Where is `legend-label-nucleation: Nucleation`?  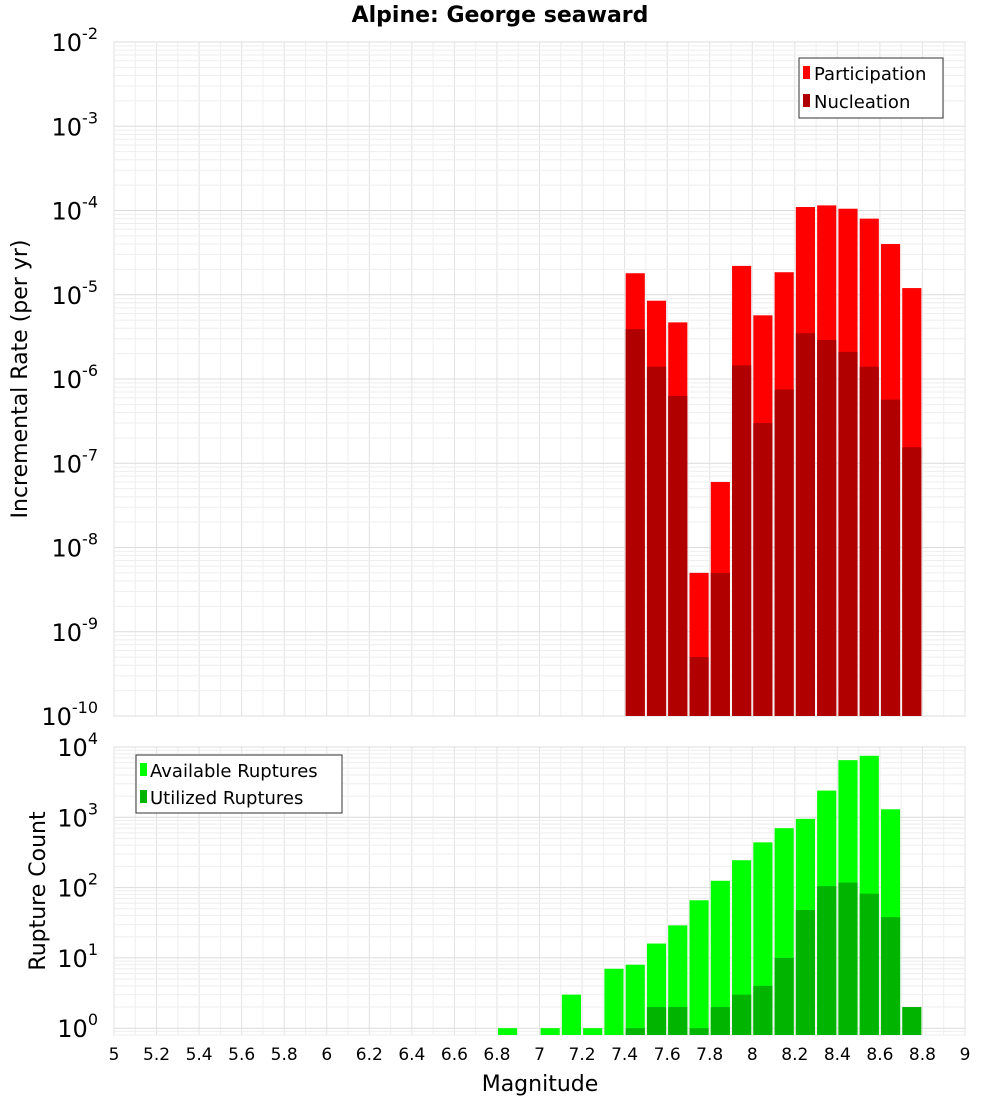 legend-label-nucleation: Nucleation is located at coordinates (862, 102).